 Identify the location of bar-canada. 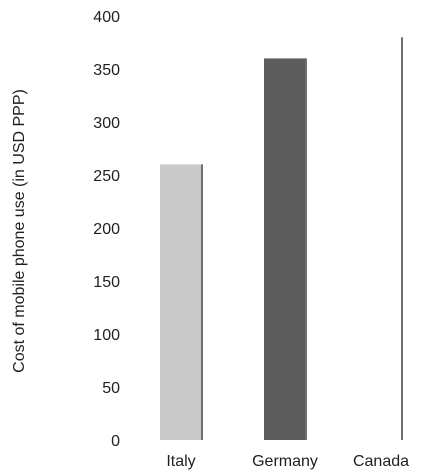
(381, 238).